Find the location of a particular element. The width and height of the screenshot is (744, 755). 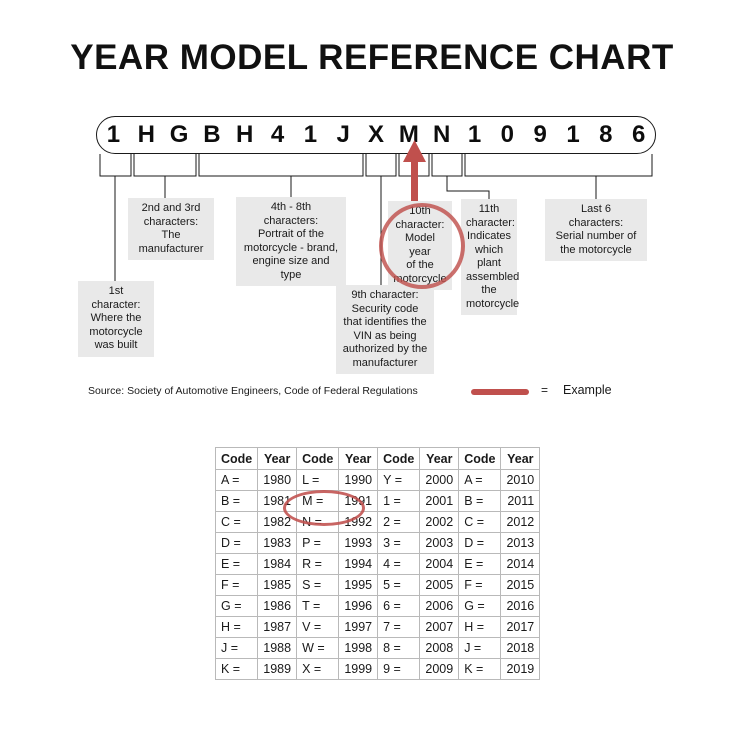

table-cell-year: 1988 is located at coordinates (277, 648).